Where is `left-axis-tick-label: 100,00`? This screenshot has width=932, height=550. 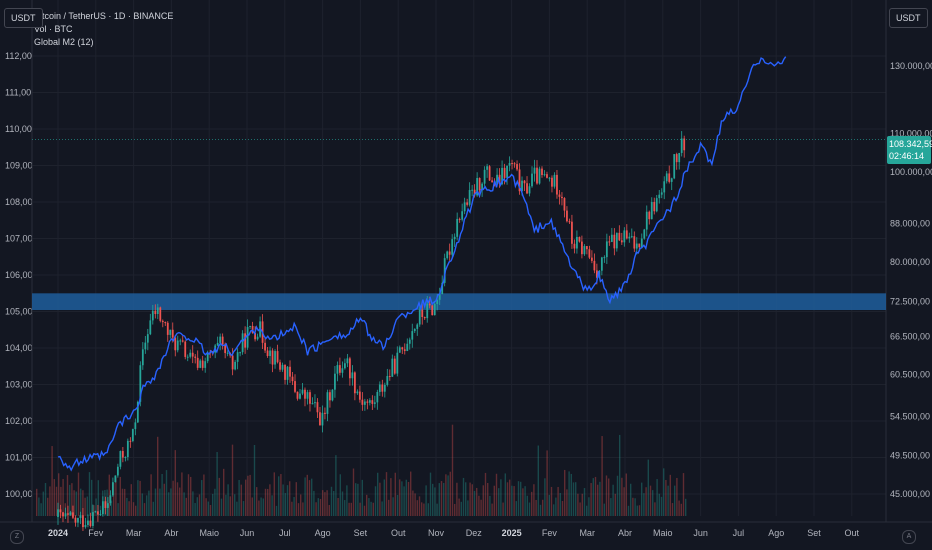
left-axis-tick-label: 100,00 is located at coordinates (19, 494).